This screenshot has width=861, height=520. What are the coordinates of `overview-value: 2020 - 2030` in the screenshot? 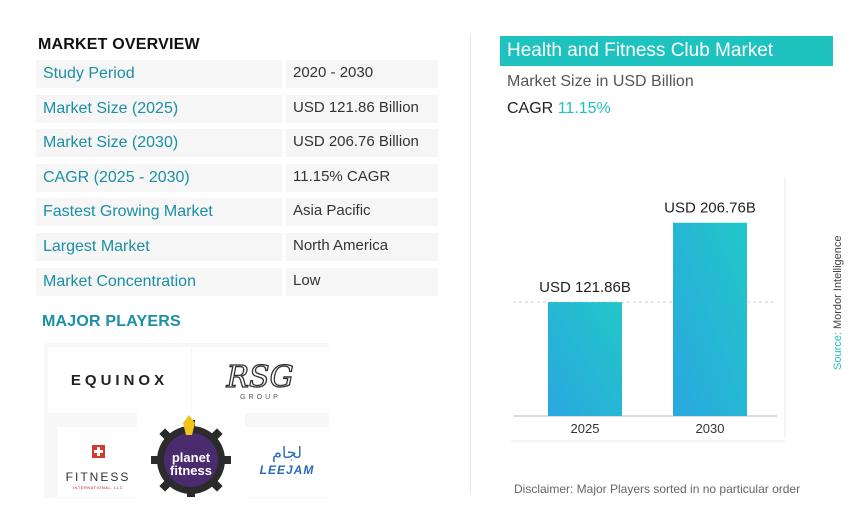 It's located at (362, 74).